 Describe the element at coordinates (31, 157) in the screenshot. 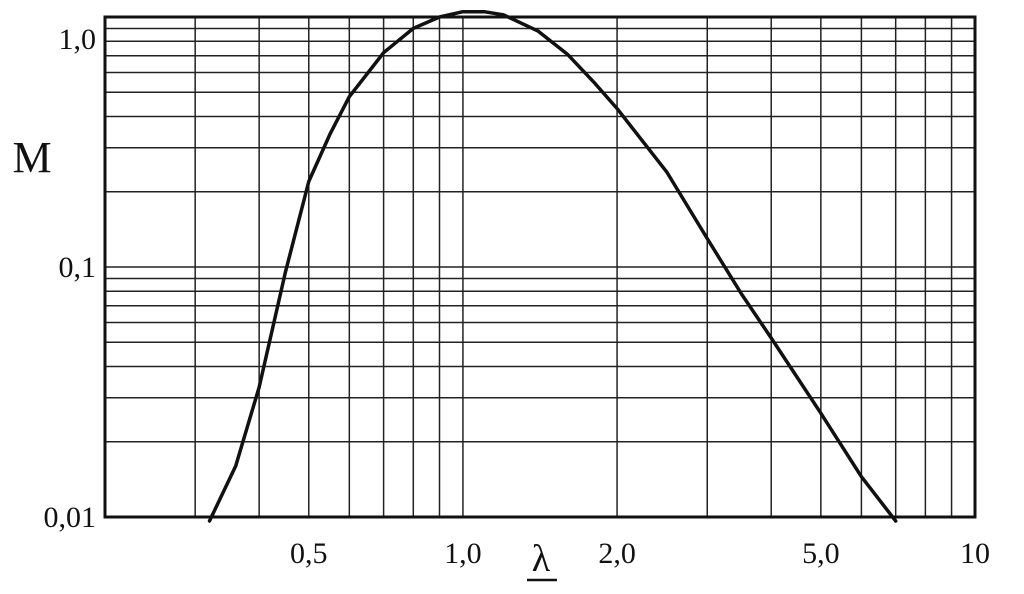

I see `y-axis-label: M` at that location.